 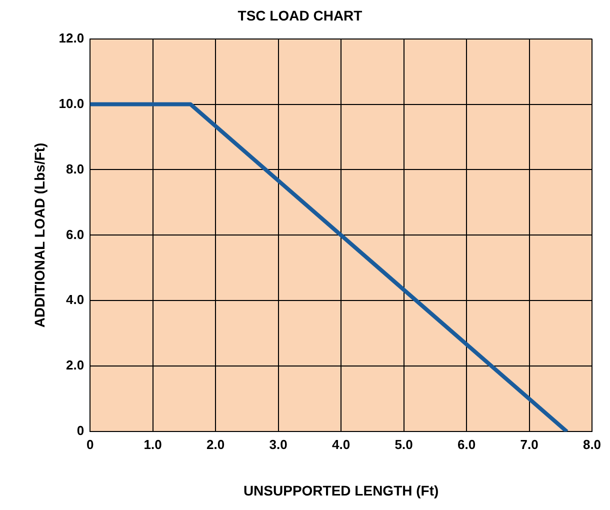 What do you see at coordinates (341, 490) in the screenshot?
I see `x-axis-title: UNSUPPORTED LENGTH (Ft)` at bounding box center [341, 490].